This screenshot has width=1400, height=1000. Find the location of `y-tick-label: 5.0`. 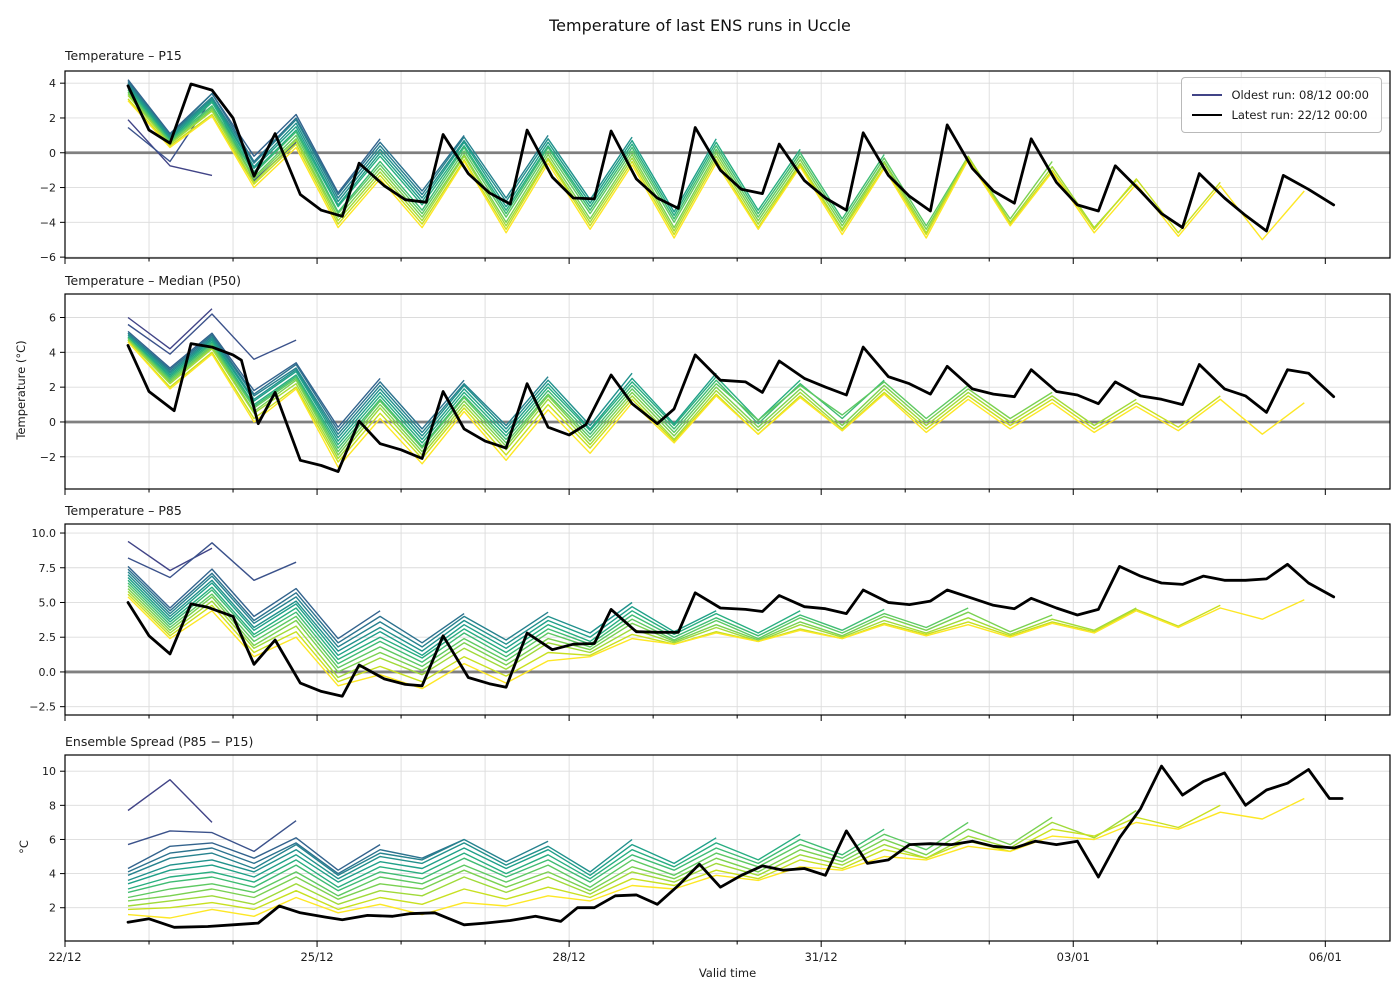

y-tick-label: 5.0 is located at coordinates (48, 602).